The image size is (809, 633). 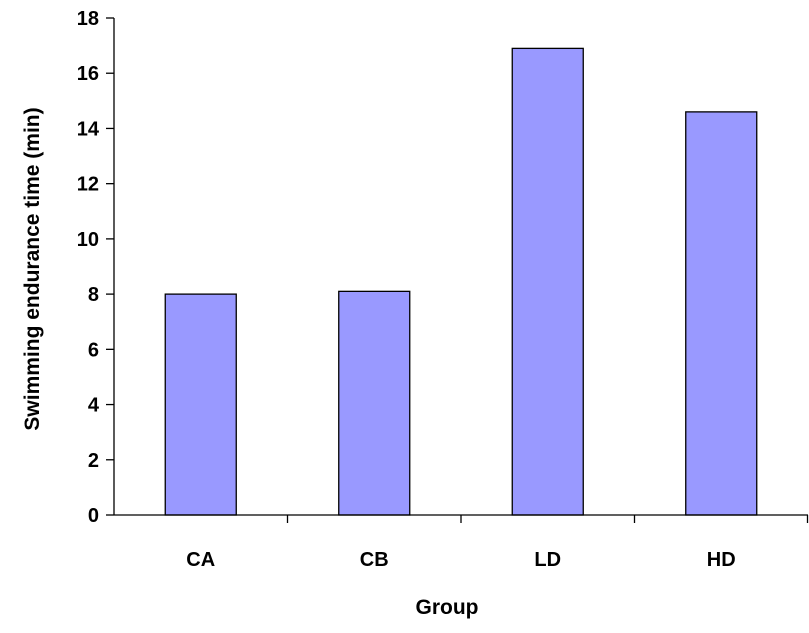 I want to click on x-tick-label: HD, so click(x=721, y=560).